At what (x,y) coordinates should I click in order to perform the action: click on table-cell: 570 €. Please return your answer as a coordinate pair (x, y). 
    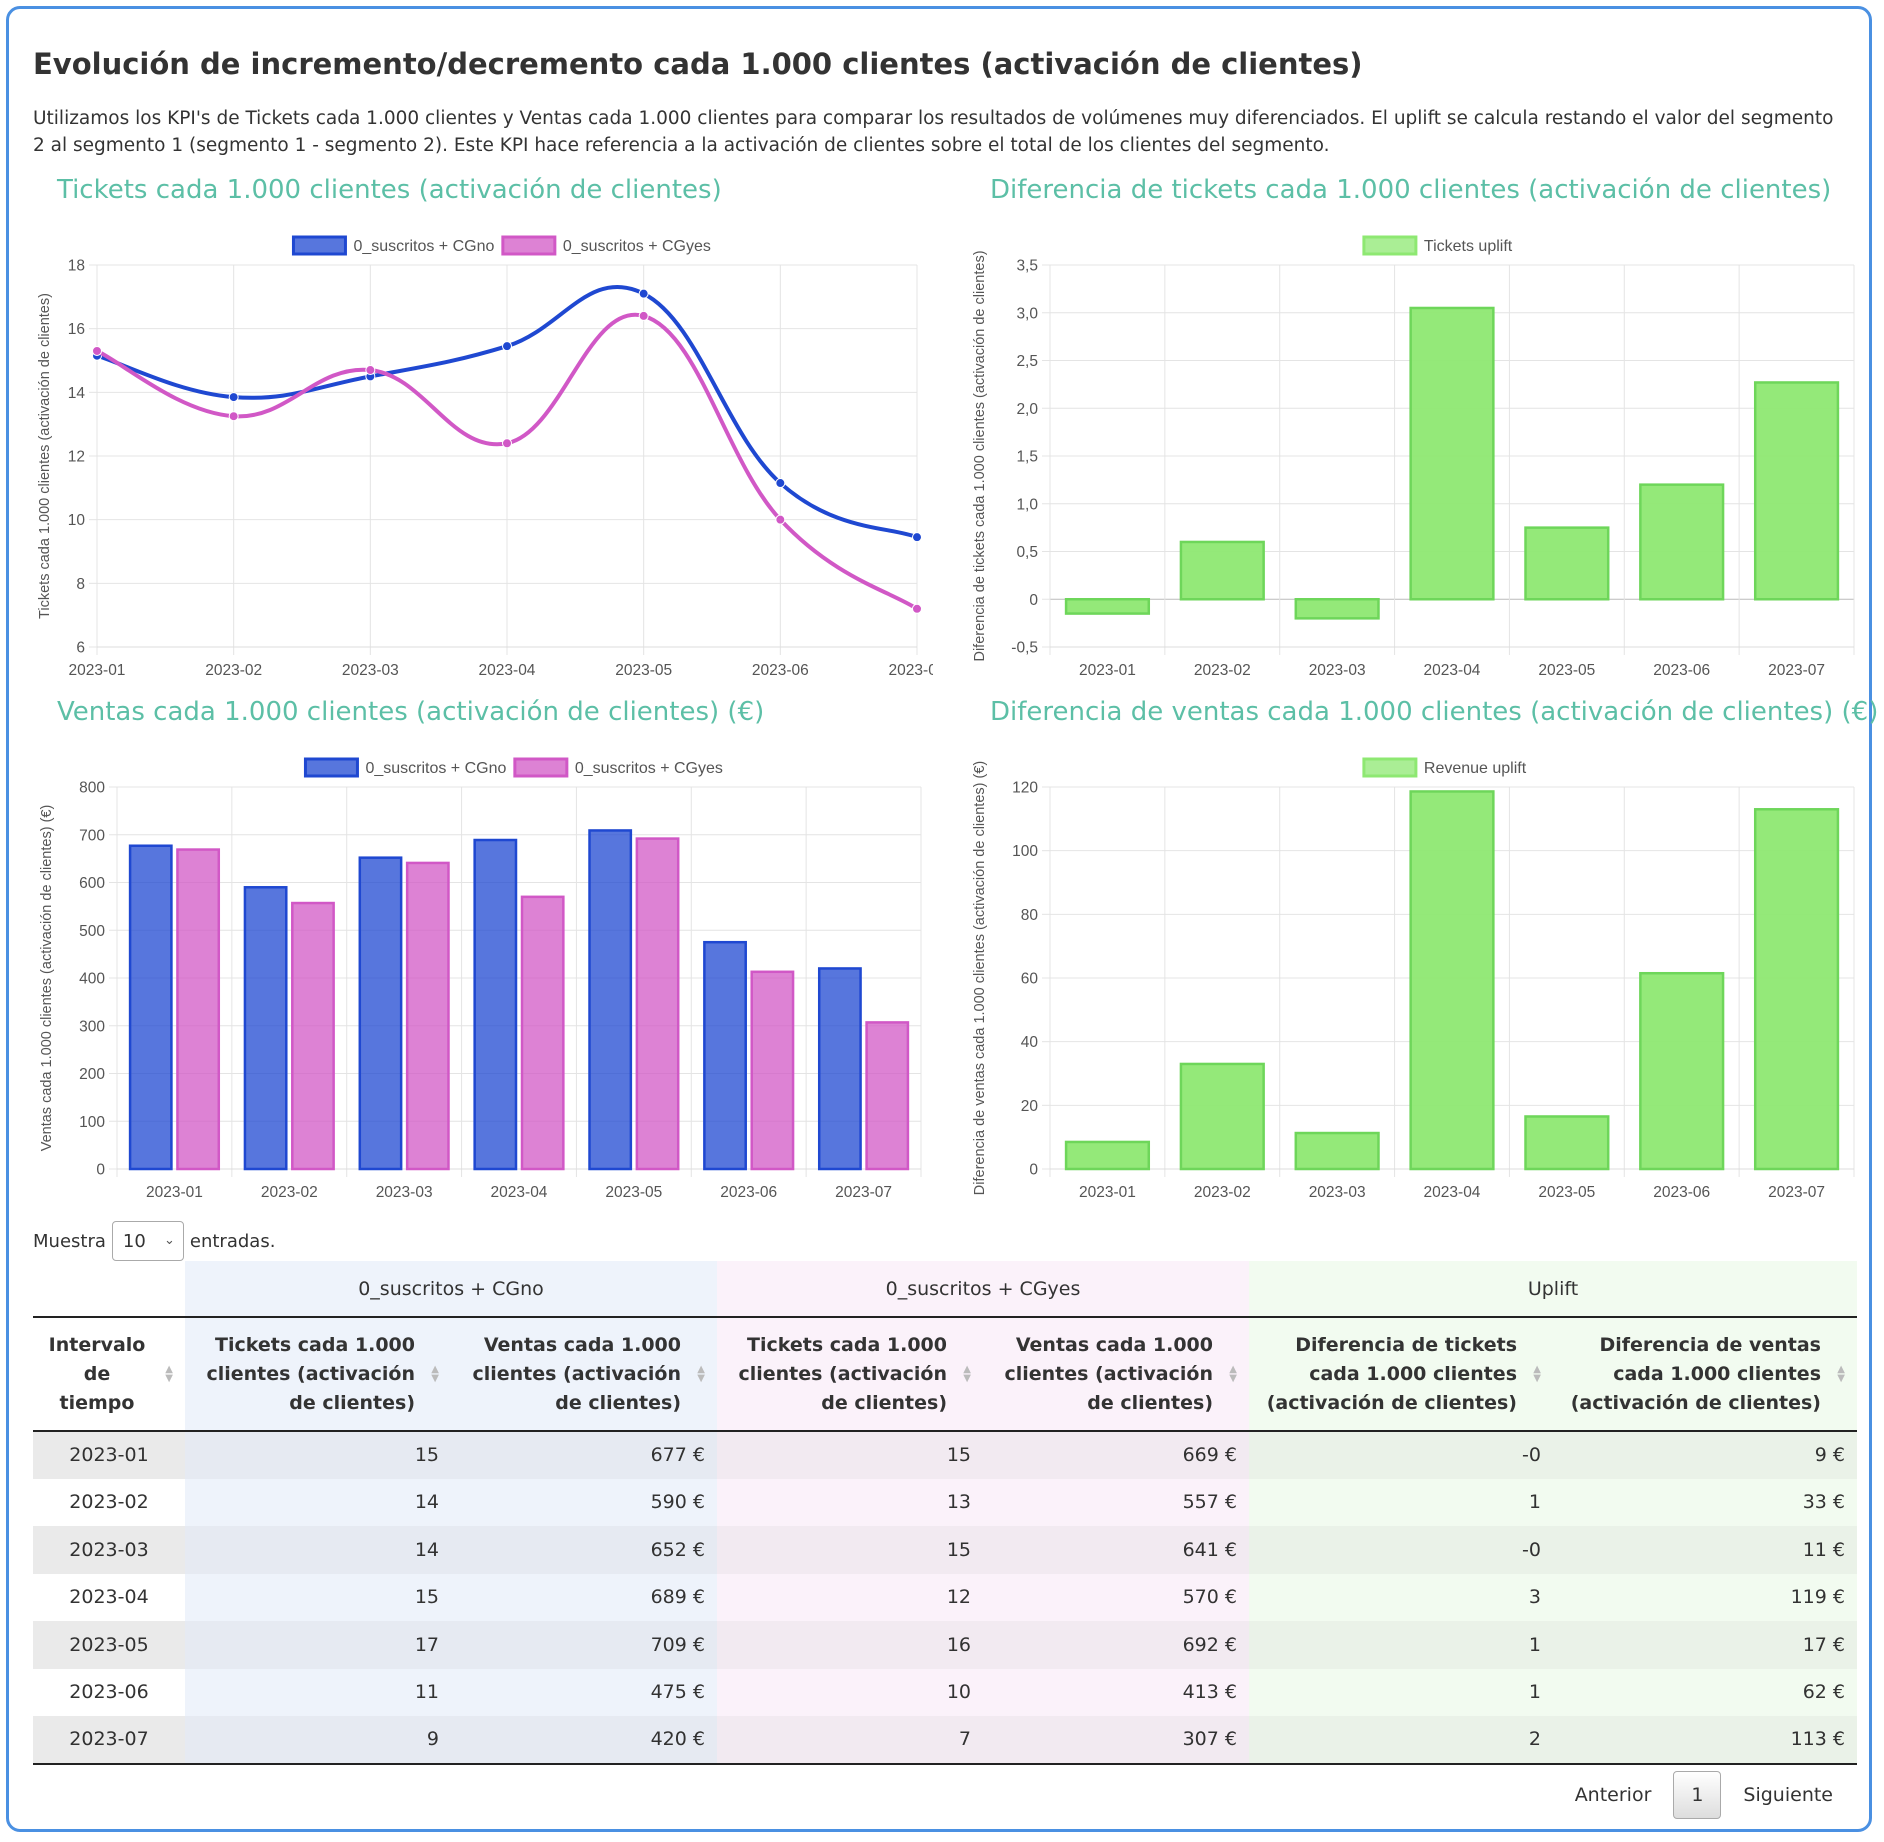
    Looking at the image, I should click on (1116, 1597).